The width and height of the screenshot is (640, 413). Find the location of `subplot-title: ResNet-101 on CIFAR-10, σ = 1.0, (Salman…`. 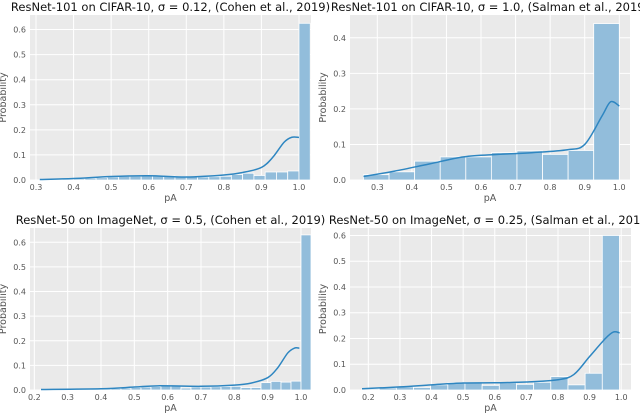

subplot-title: ResNet-101 on CIFAR-10, σ = 1.0, (Salman… is located at coordinates (485, 7).